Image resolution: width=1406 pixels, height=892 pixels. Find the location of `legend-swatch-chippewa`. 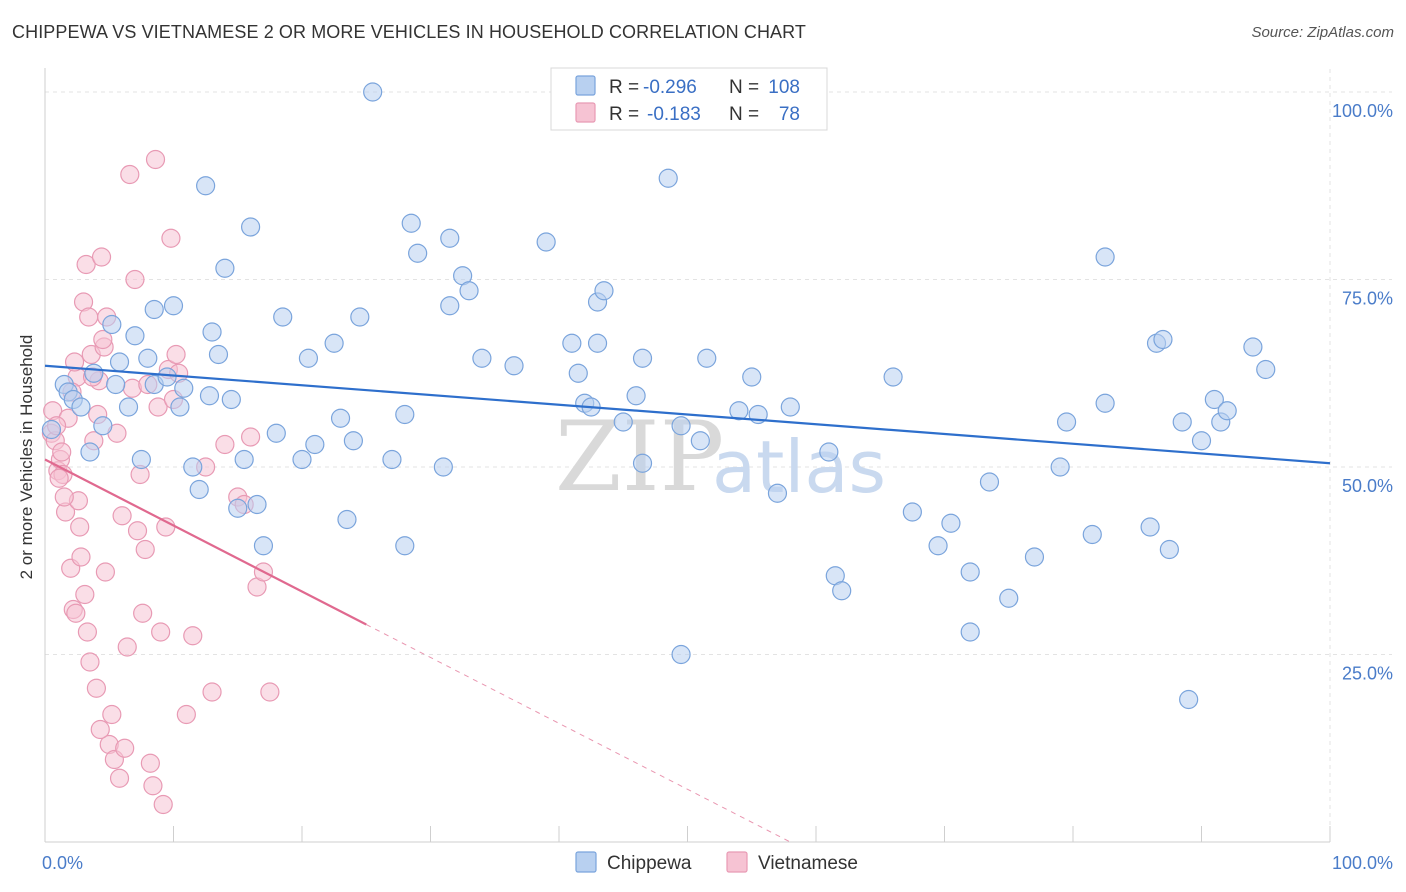

legend-swatch-chippewa is located at coordinates (585, 85).